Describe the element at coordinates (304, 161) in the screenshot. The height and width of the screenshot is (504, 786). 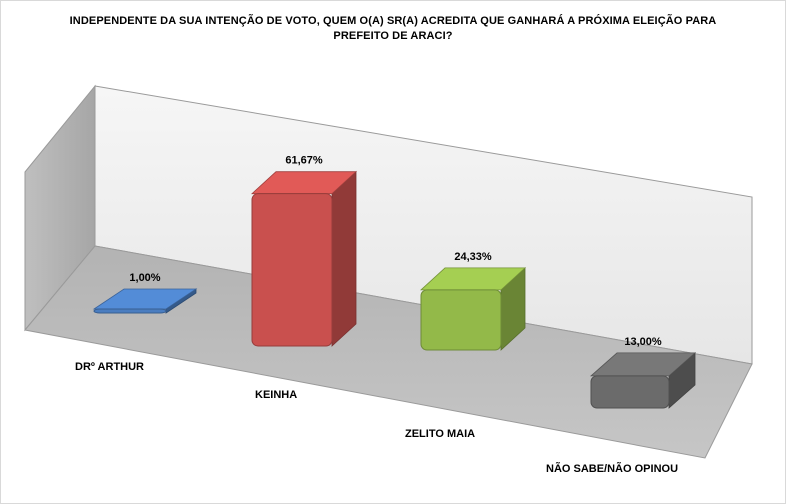
I see `data-label: 61,67%` at that location.